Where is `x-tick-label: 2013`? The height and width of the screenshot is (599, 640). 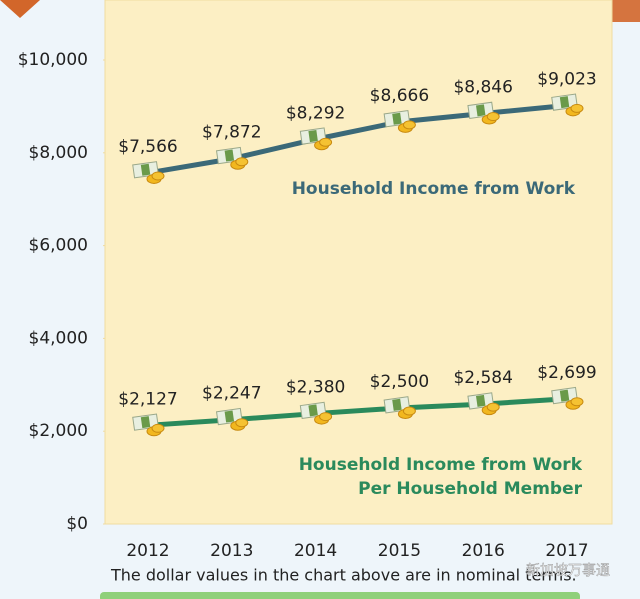 x-tick-label: 2013 is located at coordinates (231, 551).